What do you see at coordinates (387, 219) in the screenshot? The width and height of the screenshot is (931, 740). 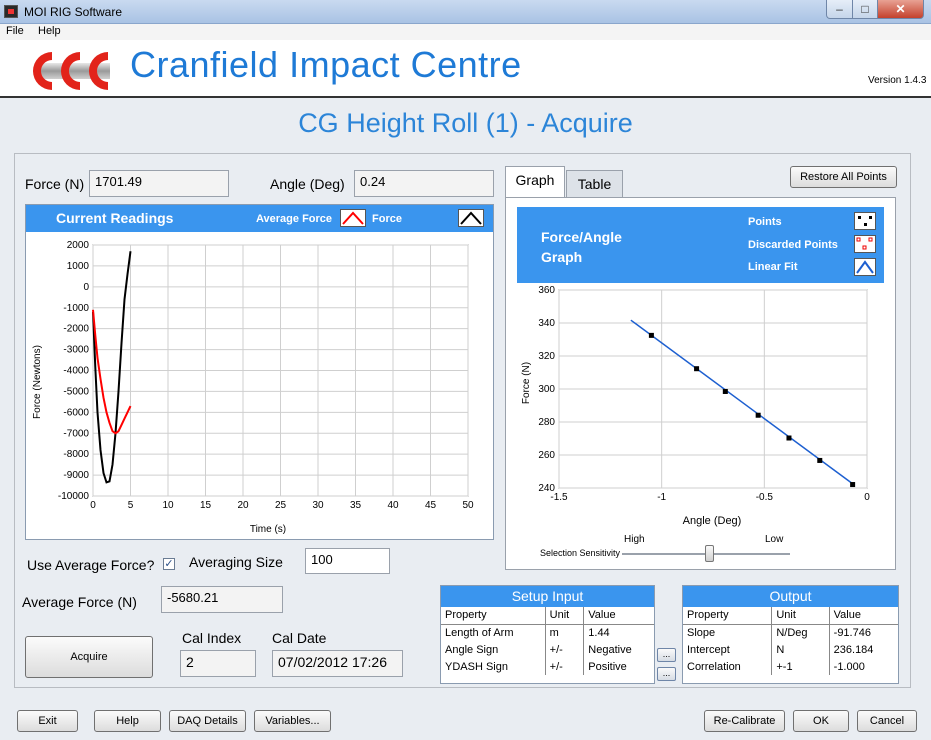 I see `legend-force-label: Force` at bounding box center [387, 219].